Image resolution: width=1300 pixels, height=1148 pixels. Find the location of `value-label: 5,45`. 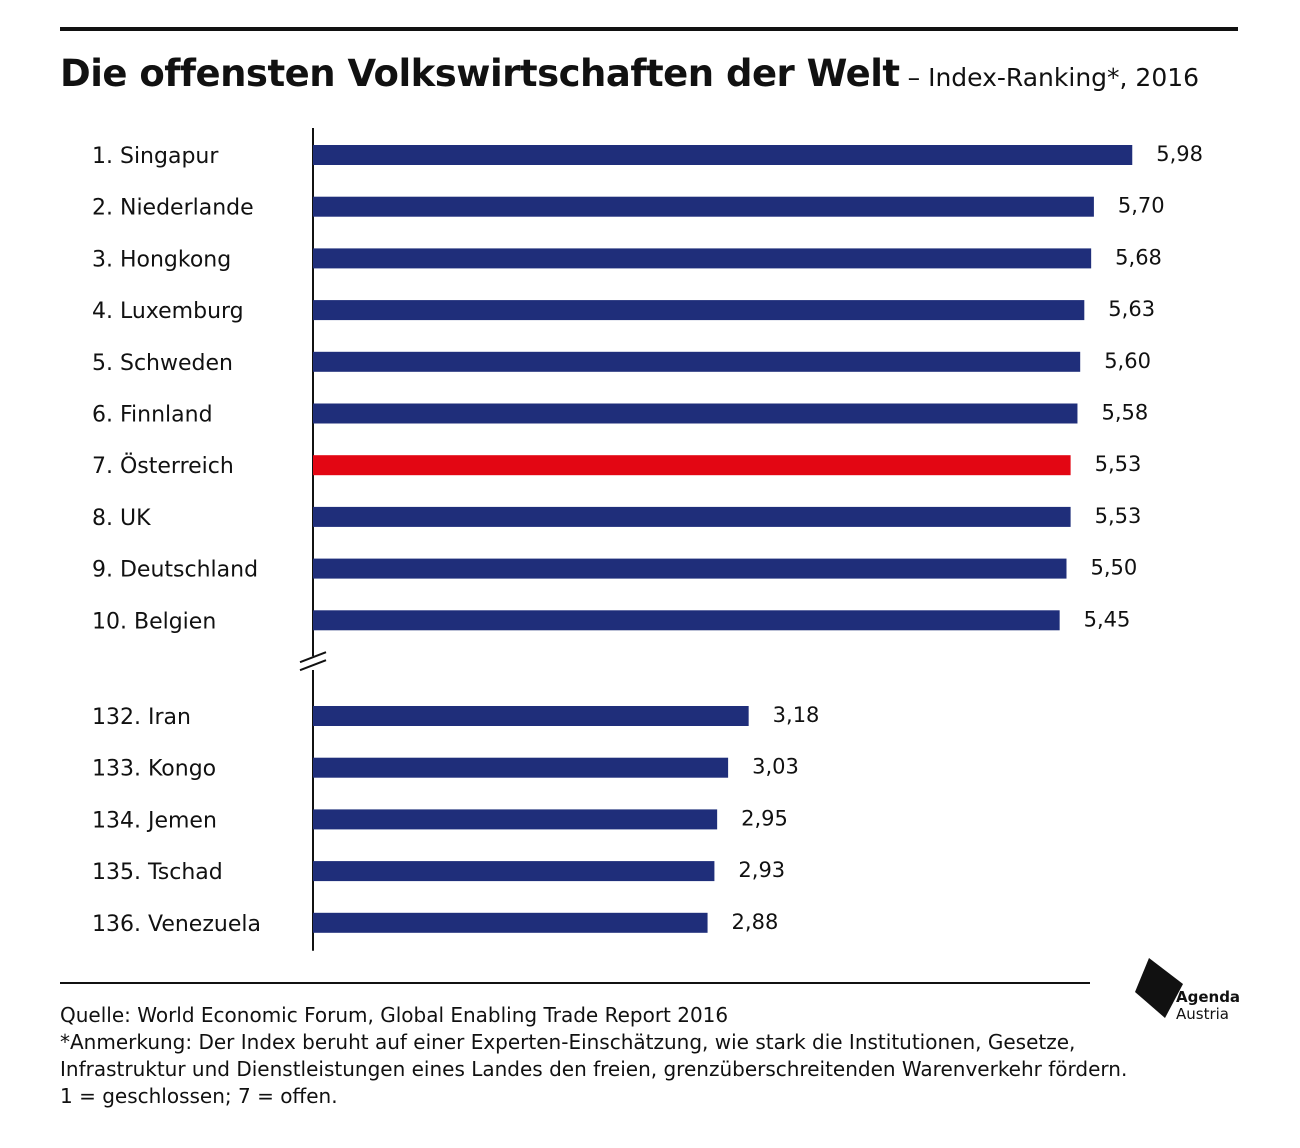

value-label: 5,45 is located at coordinates (1107, 619).